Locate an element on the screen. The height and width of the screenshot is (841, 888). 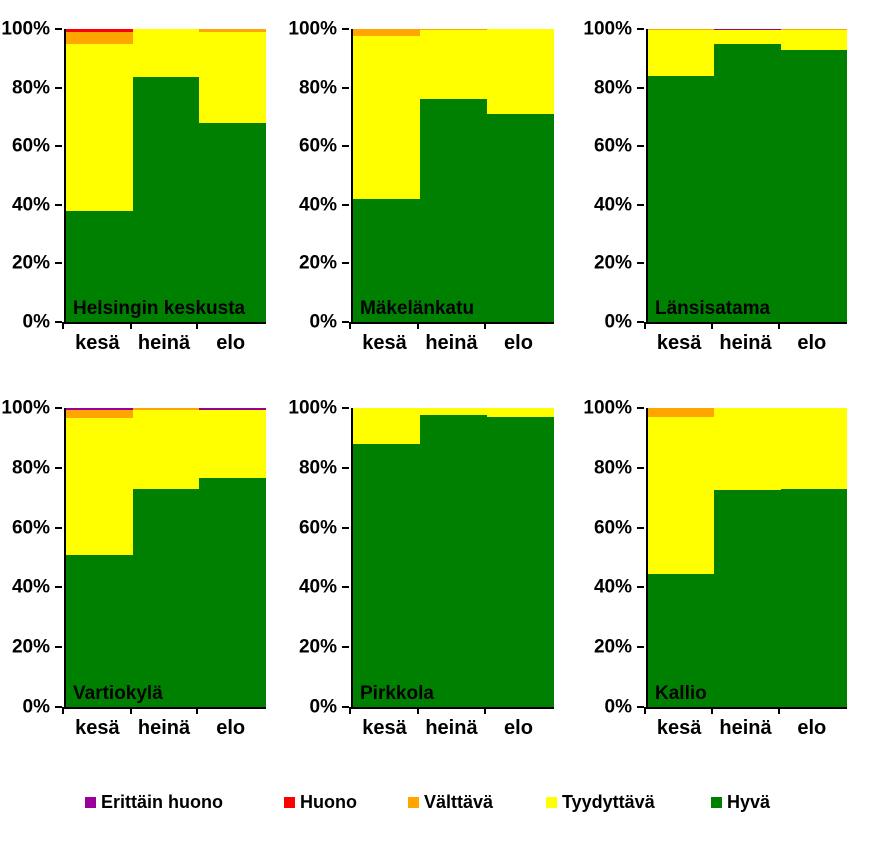
legend-label: Erittäin huono is located at coordinates (162, 802).